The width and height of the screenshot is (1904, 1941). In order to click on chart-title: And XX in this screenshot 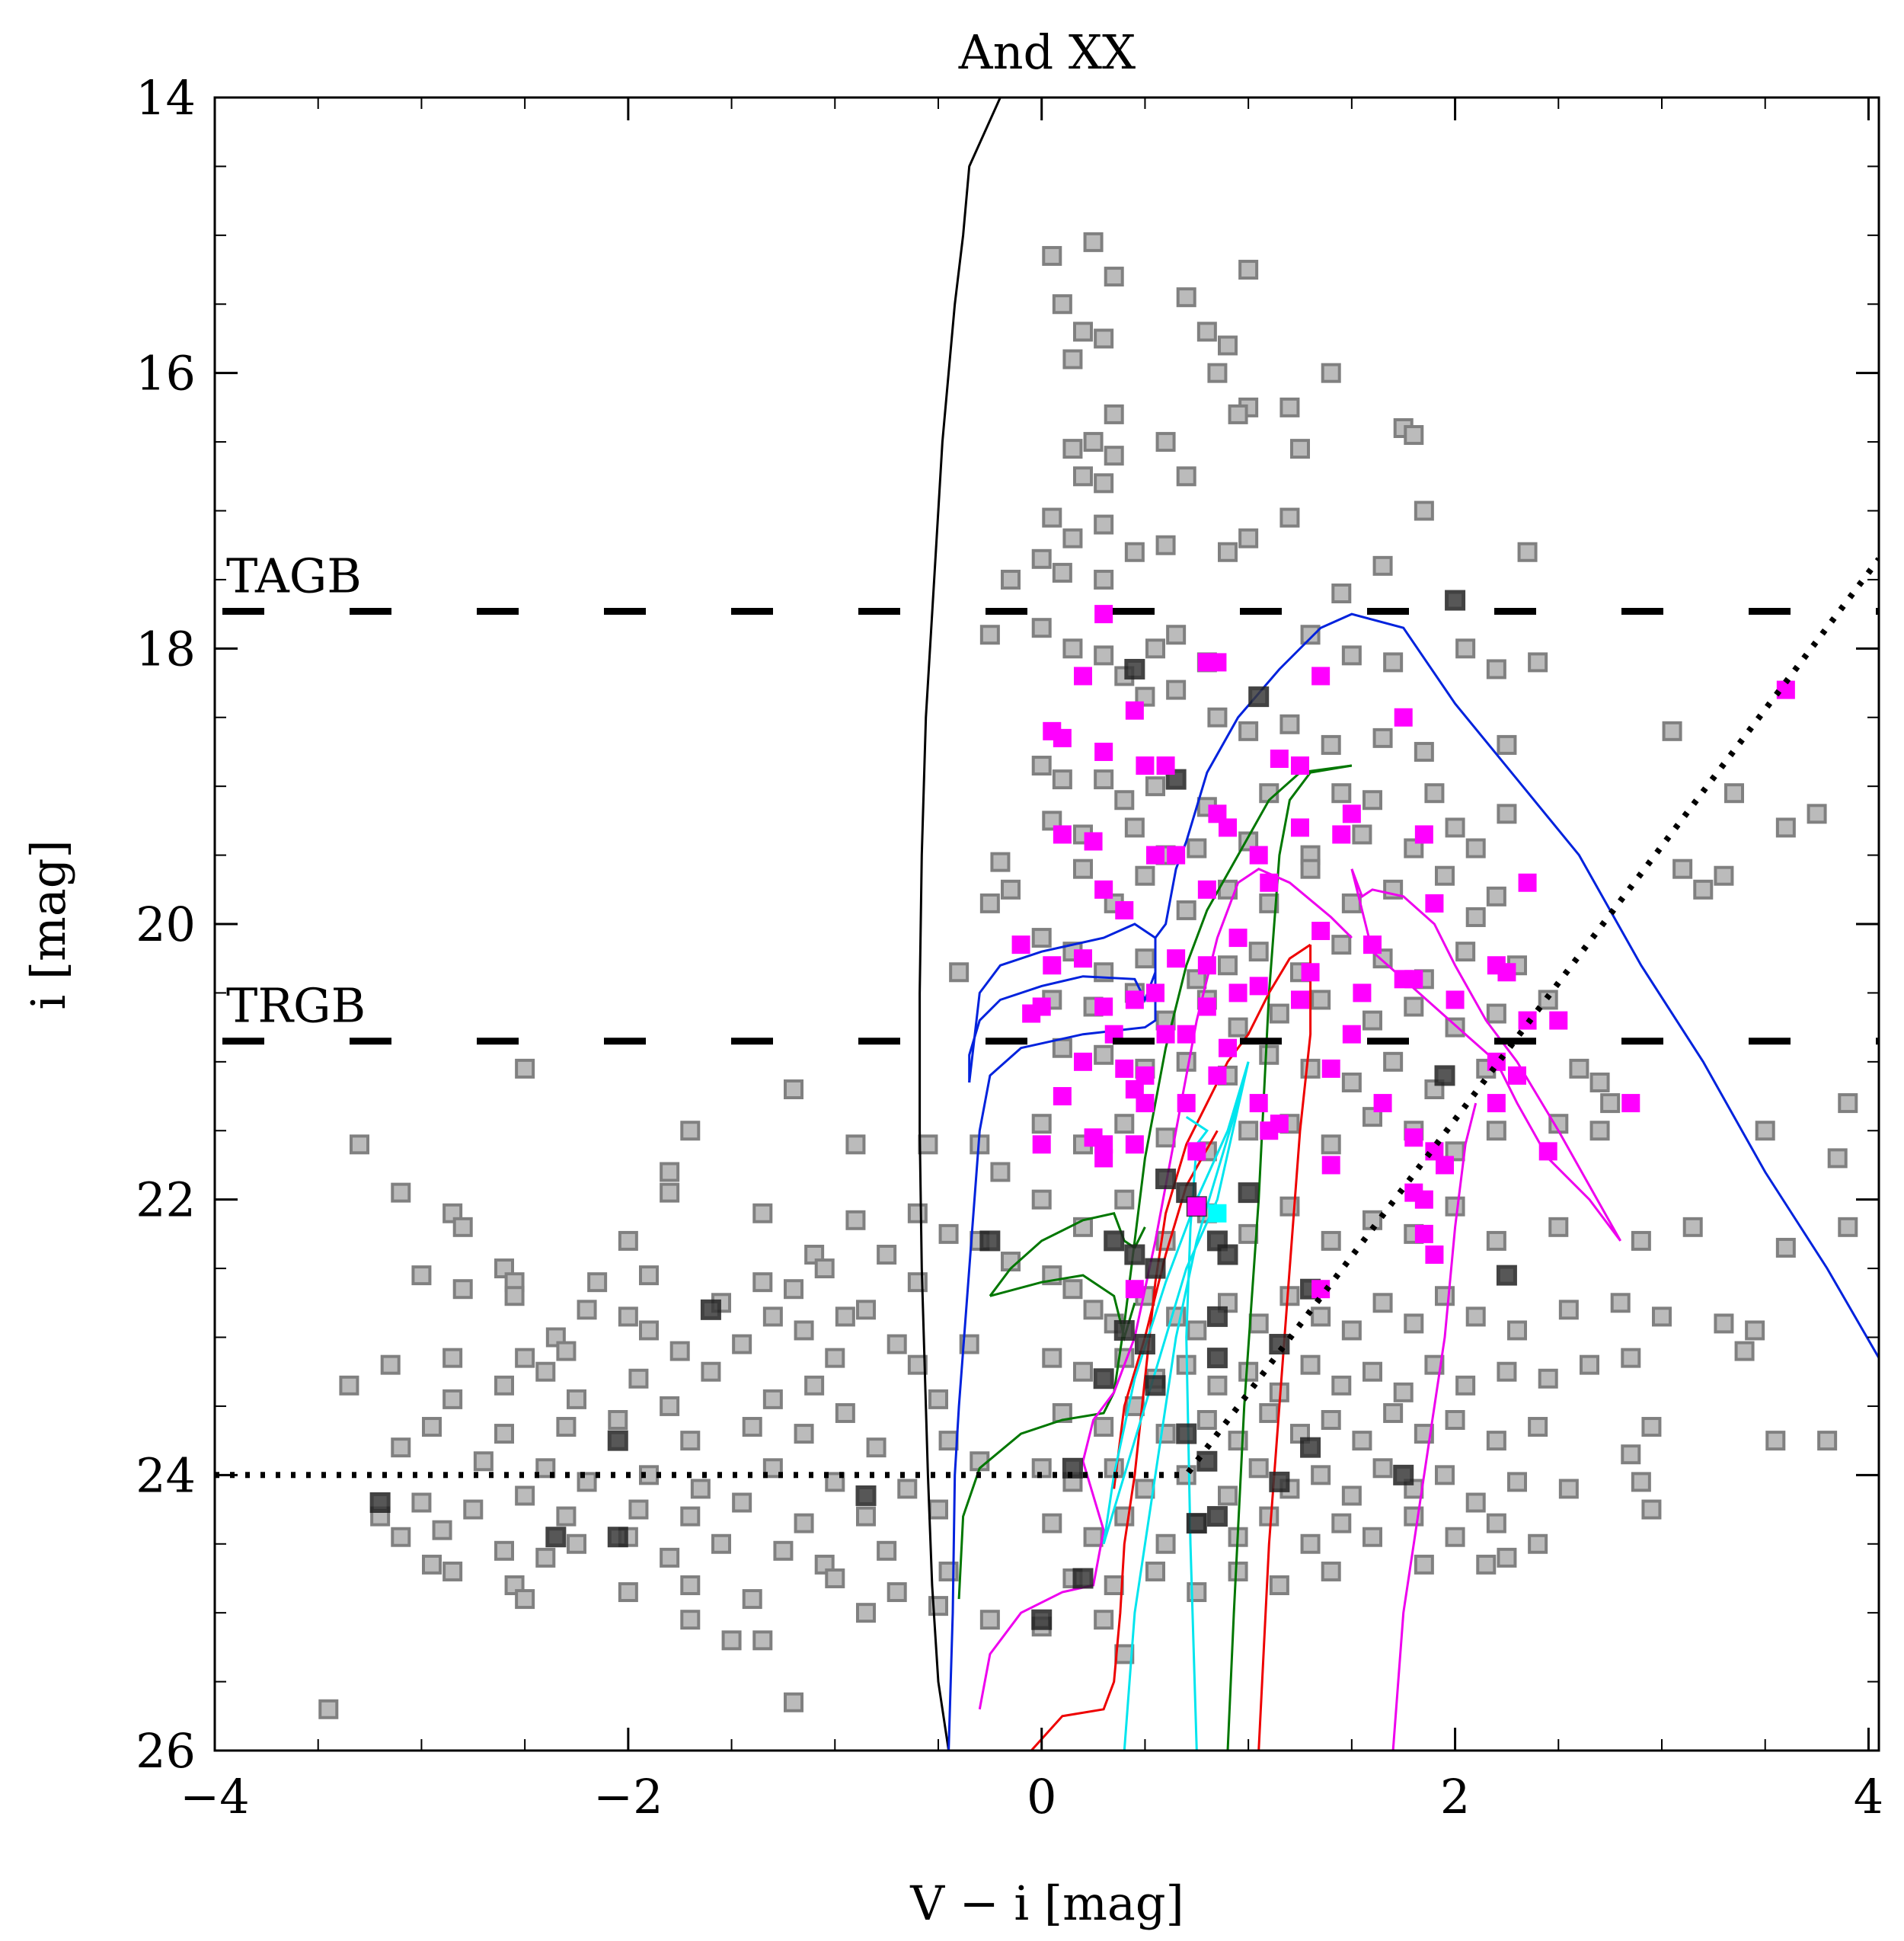, I will do `click(1047, 52)`.